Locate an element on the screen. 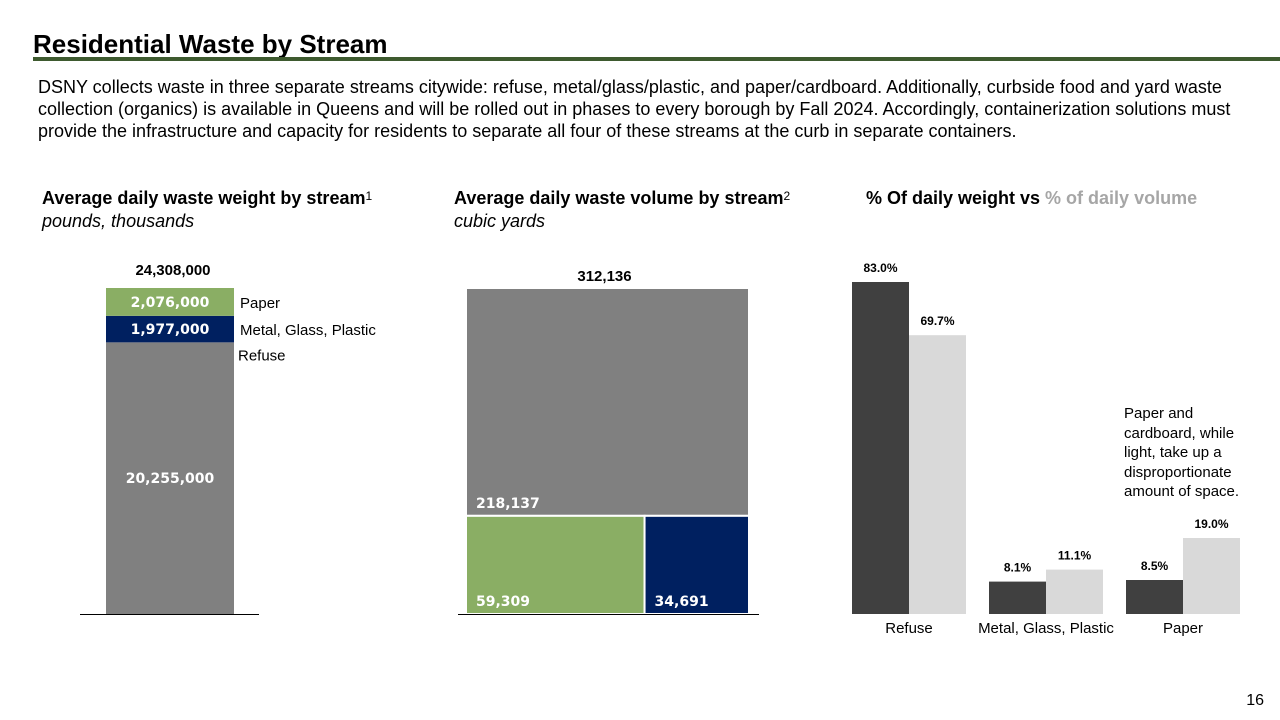 The image size is (1280, 720). volume-total-label: 312,136 is located at coordinates (604, 276).